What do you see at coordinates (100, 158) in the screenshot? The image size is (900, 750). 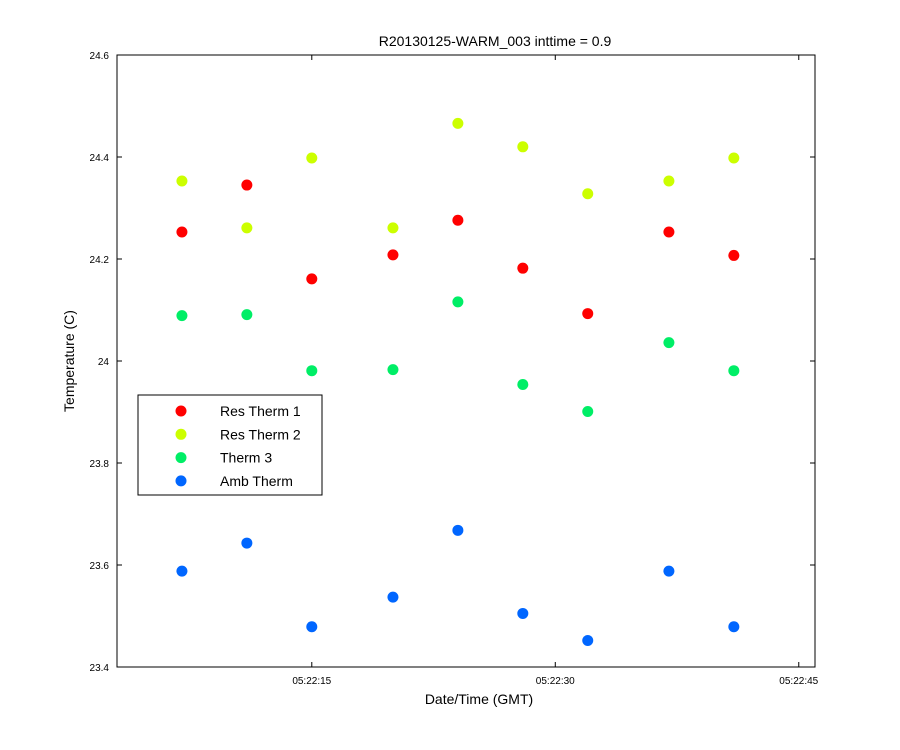 I see `y-tick-label: 24.4` at bounding box center [100, 158].